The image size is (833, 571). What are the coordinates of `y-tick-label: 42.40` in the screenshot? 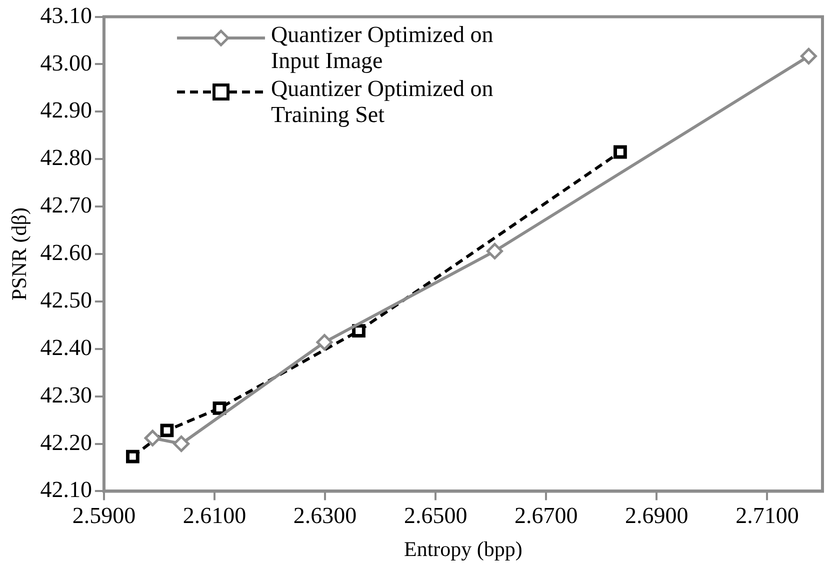 It's located at (66, 347).